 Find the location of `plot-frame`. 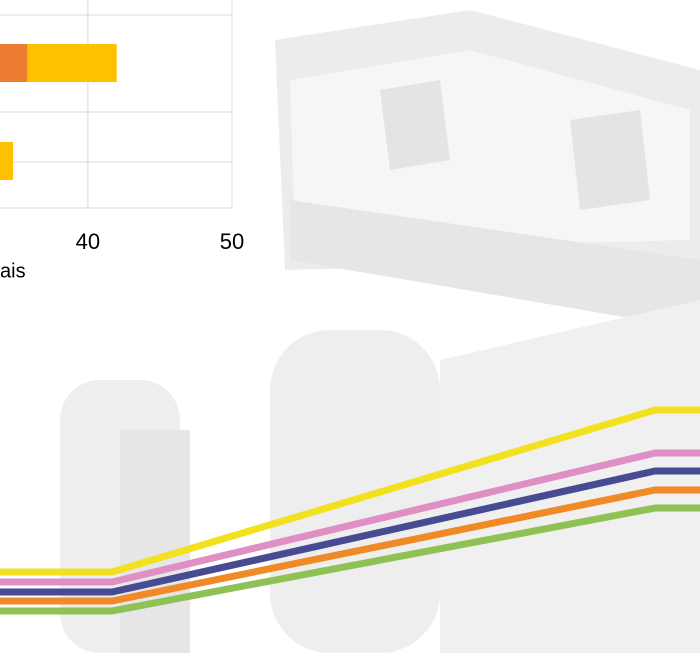

plot-frame is located at coordinates (116, 111).